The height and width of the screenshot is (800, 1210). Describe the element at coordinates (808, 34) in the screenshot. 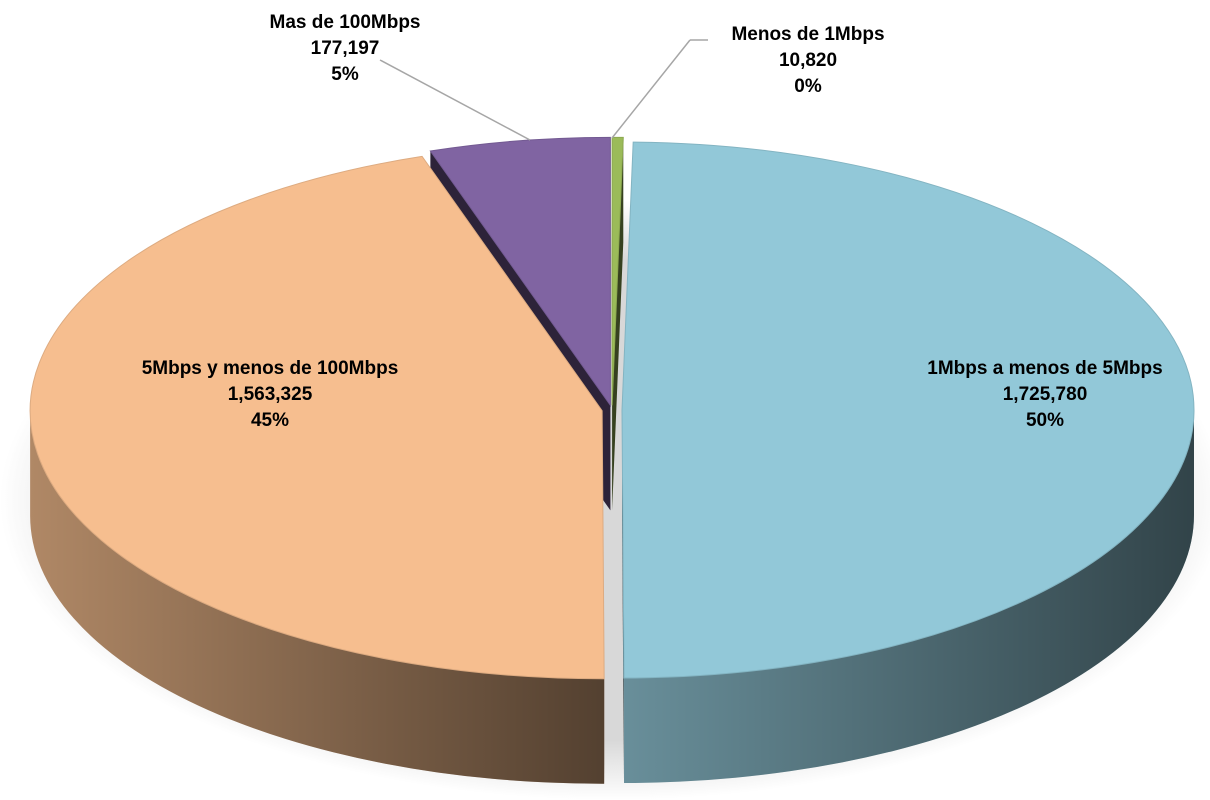

I see `category-name: Menos de 1Mbps` at that location.